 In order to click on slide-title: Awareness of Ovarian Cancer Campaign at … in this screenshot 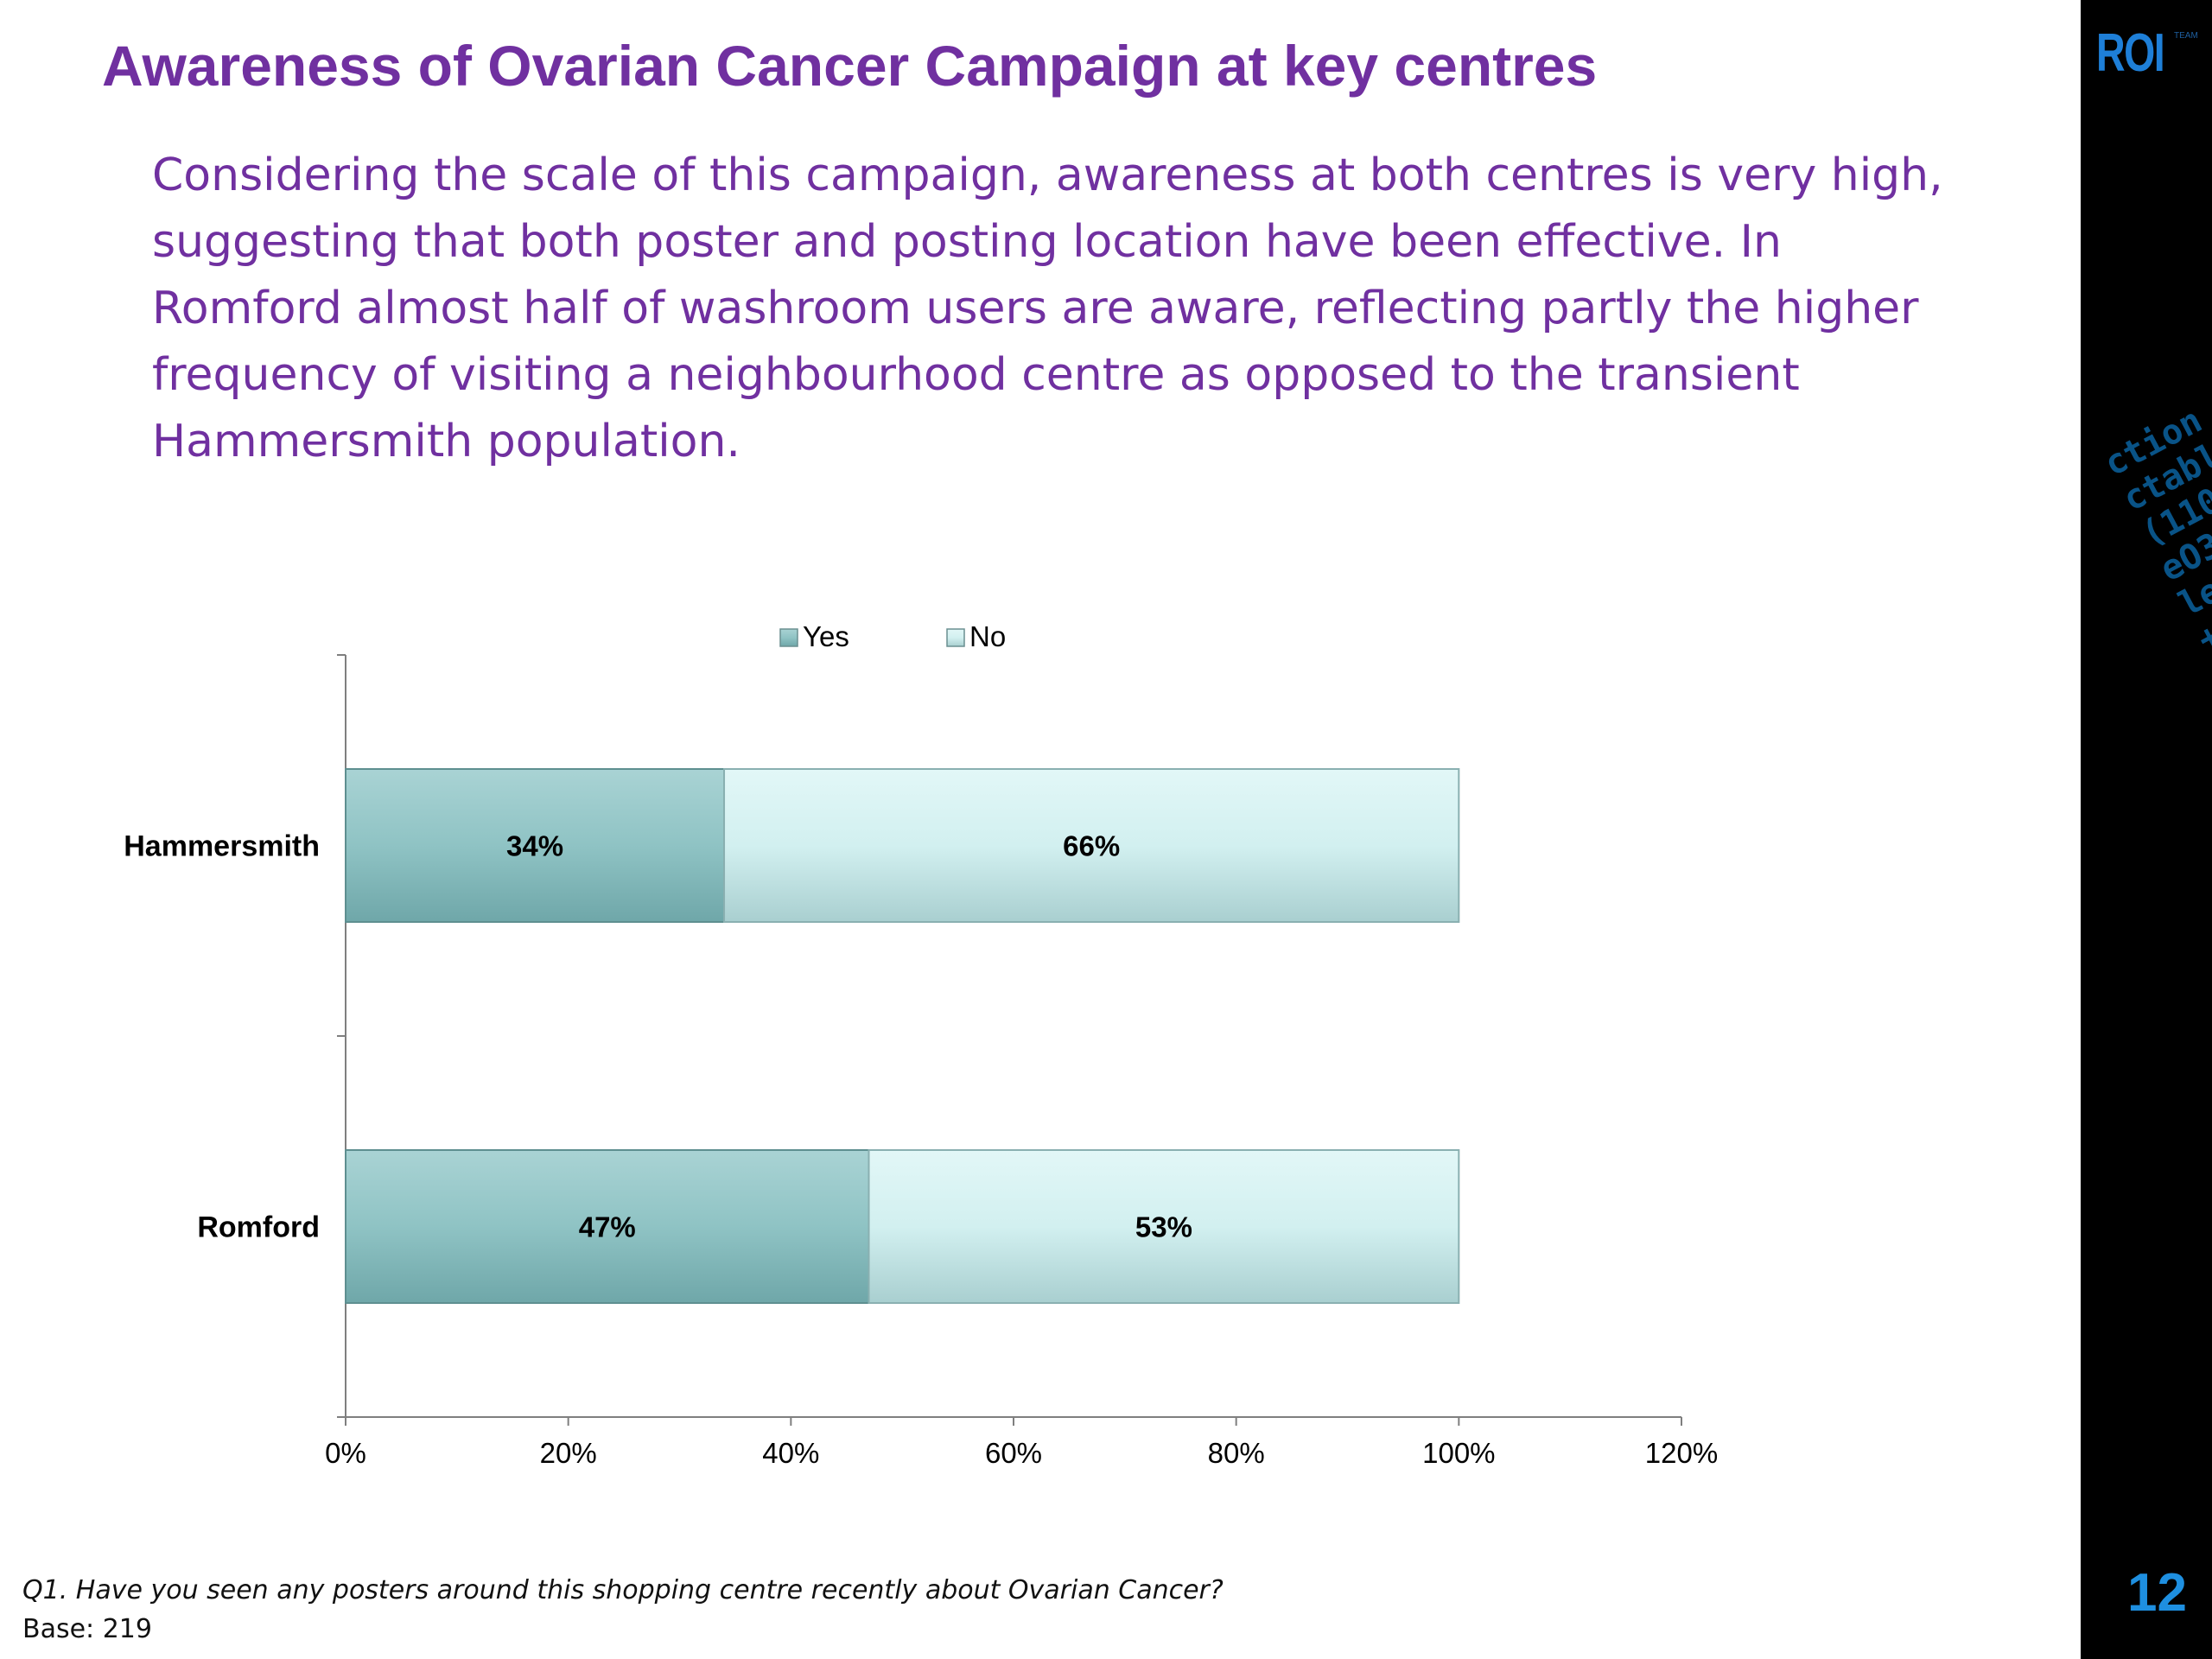, I will do `click(850, 66)`.